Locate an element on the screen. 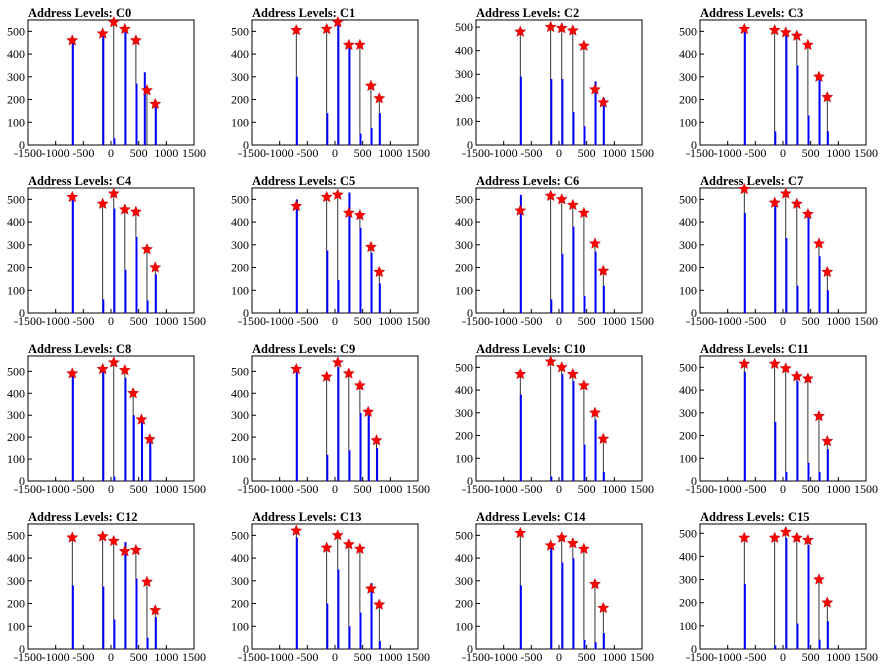 The image size is (896, 672). y-tick-label: 200 is located at coordinates (464, 436).